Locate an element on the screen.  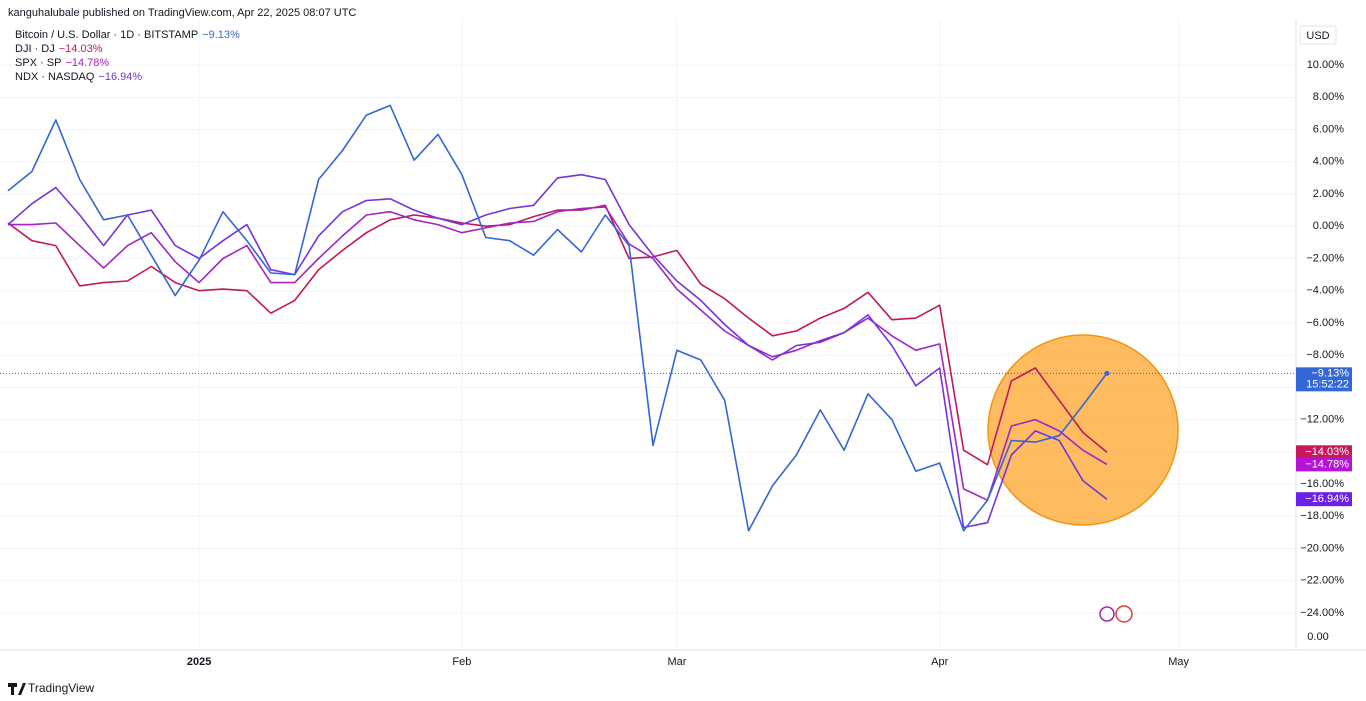
x-tick-label: Mar is located at coordinates (676, 662).